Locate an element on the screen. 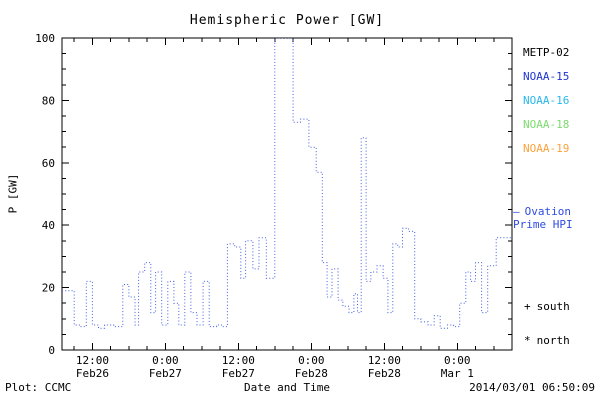 This screenshot has height=400, width=600. y-tick-label: 20 is located at coordinates (48, 288).